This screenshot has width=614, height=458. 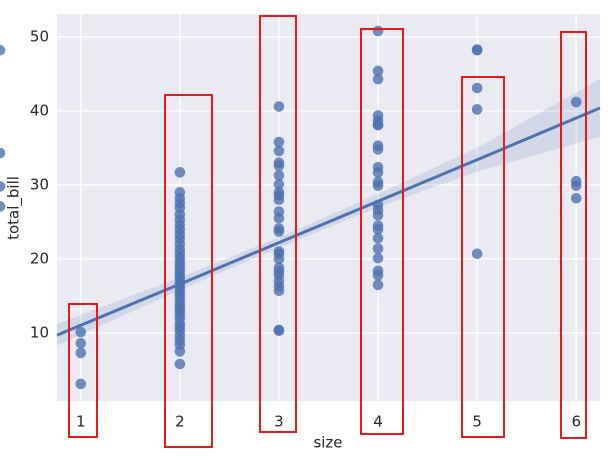 I want to click on y-tick-label: 10, so click(x=39, y=332).